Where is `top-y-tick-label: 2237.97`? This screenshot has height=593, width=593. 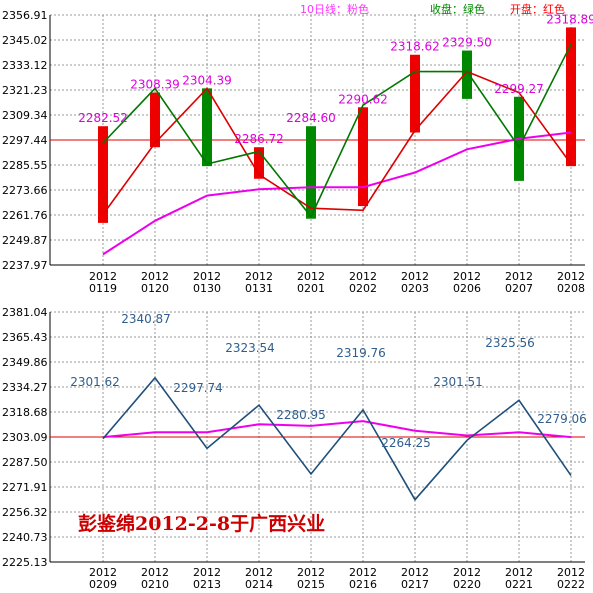
top-y-tick-label: 2237.97 is located at coordinates (25, 265).